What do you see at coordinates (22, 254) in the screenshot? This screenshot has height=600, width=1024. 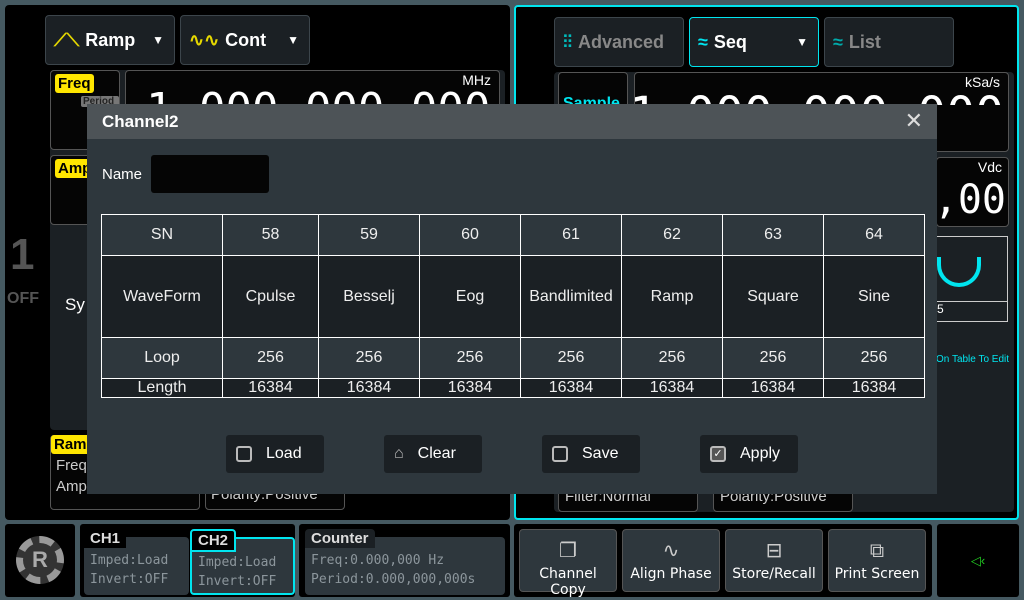 I see `channel-number: 1` at bounding box center [22, 254].